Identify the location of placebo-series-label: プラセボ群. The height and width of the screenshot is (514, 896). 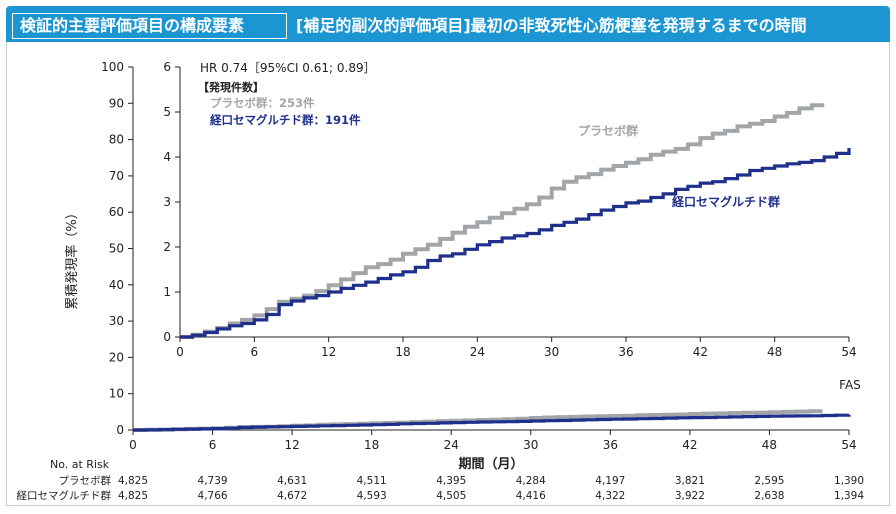
(608, 130).